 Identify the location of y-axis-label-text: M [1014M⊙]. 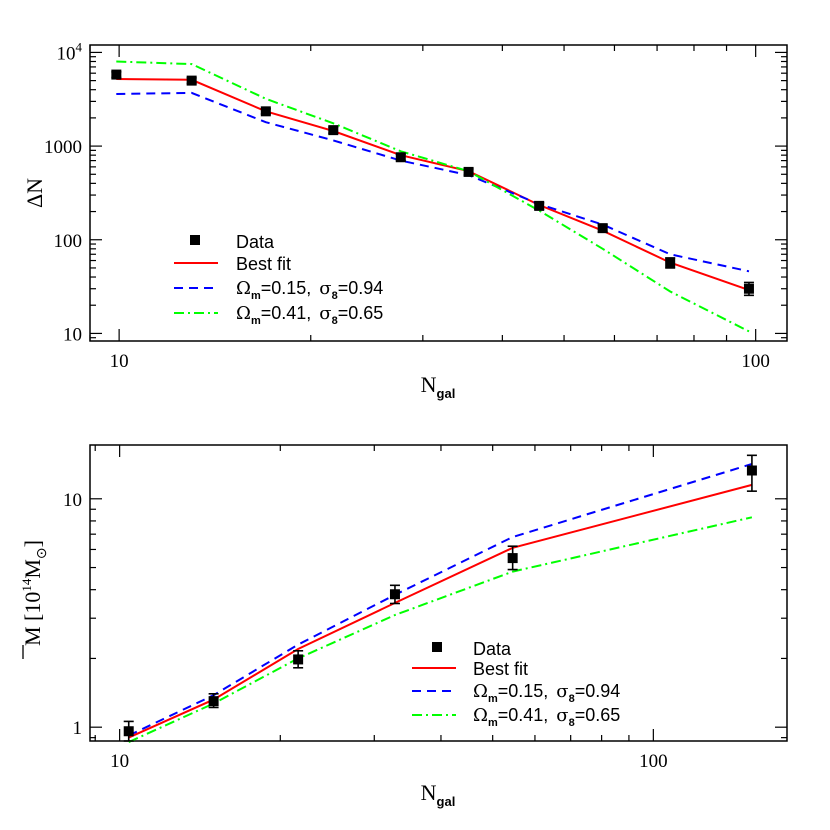
(34, 593).